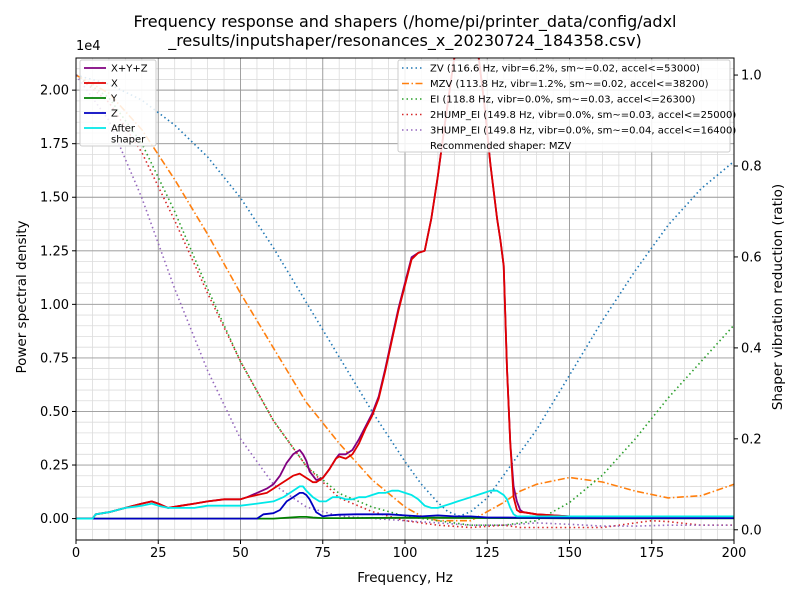 The width and height of the screenshot is (800, 600). Describe the element at coordinates (734, 553) in the screenshot. I see `x-tick-label: 200` at that location.